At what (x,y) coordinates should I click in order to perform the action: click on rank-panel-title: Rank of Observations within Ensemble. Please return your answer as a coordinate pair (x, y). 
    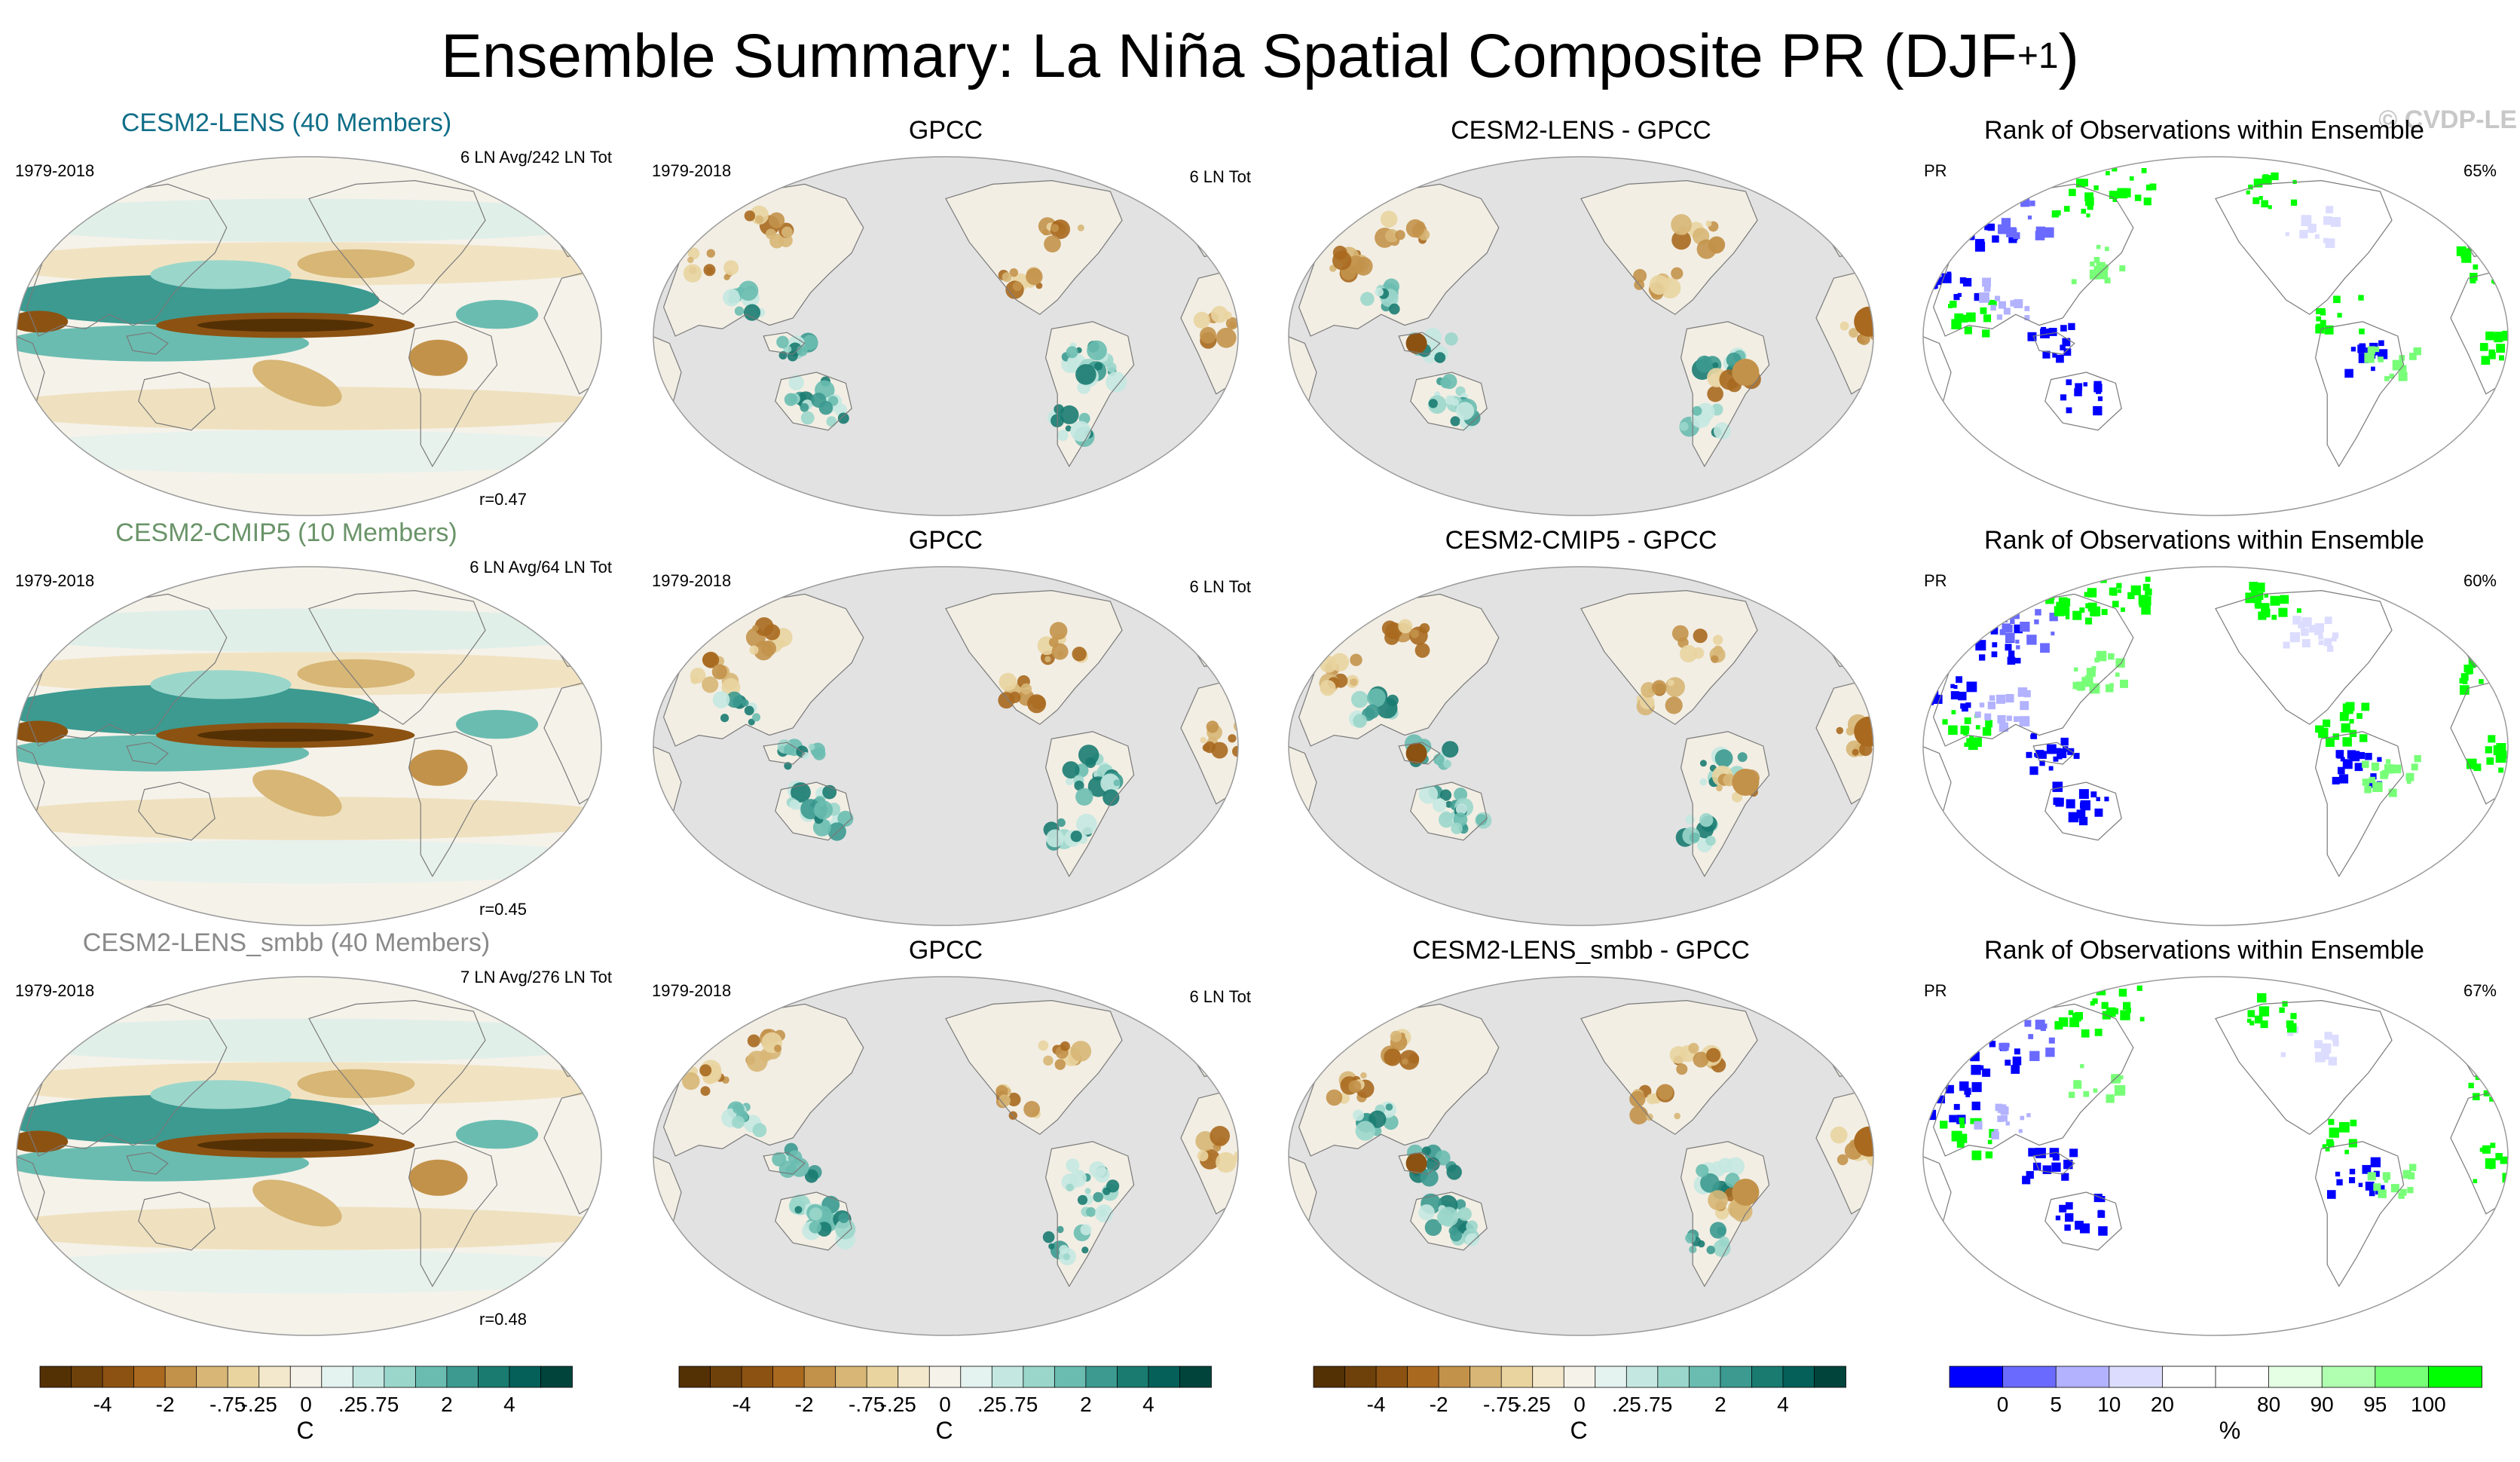
    Looking at the image, I should click on (2204, 130).